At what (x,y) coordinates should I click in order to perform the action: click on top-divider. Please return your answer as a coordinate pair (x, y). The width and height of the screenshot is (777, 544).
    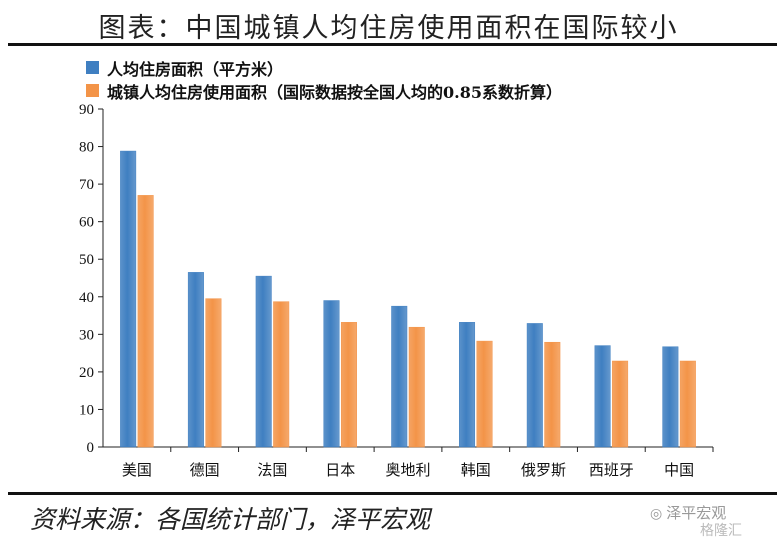
    Looking at the image, I should click on (392, 44).